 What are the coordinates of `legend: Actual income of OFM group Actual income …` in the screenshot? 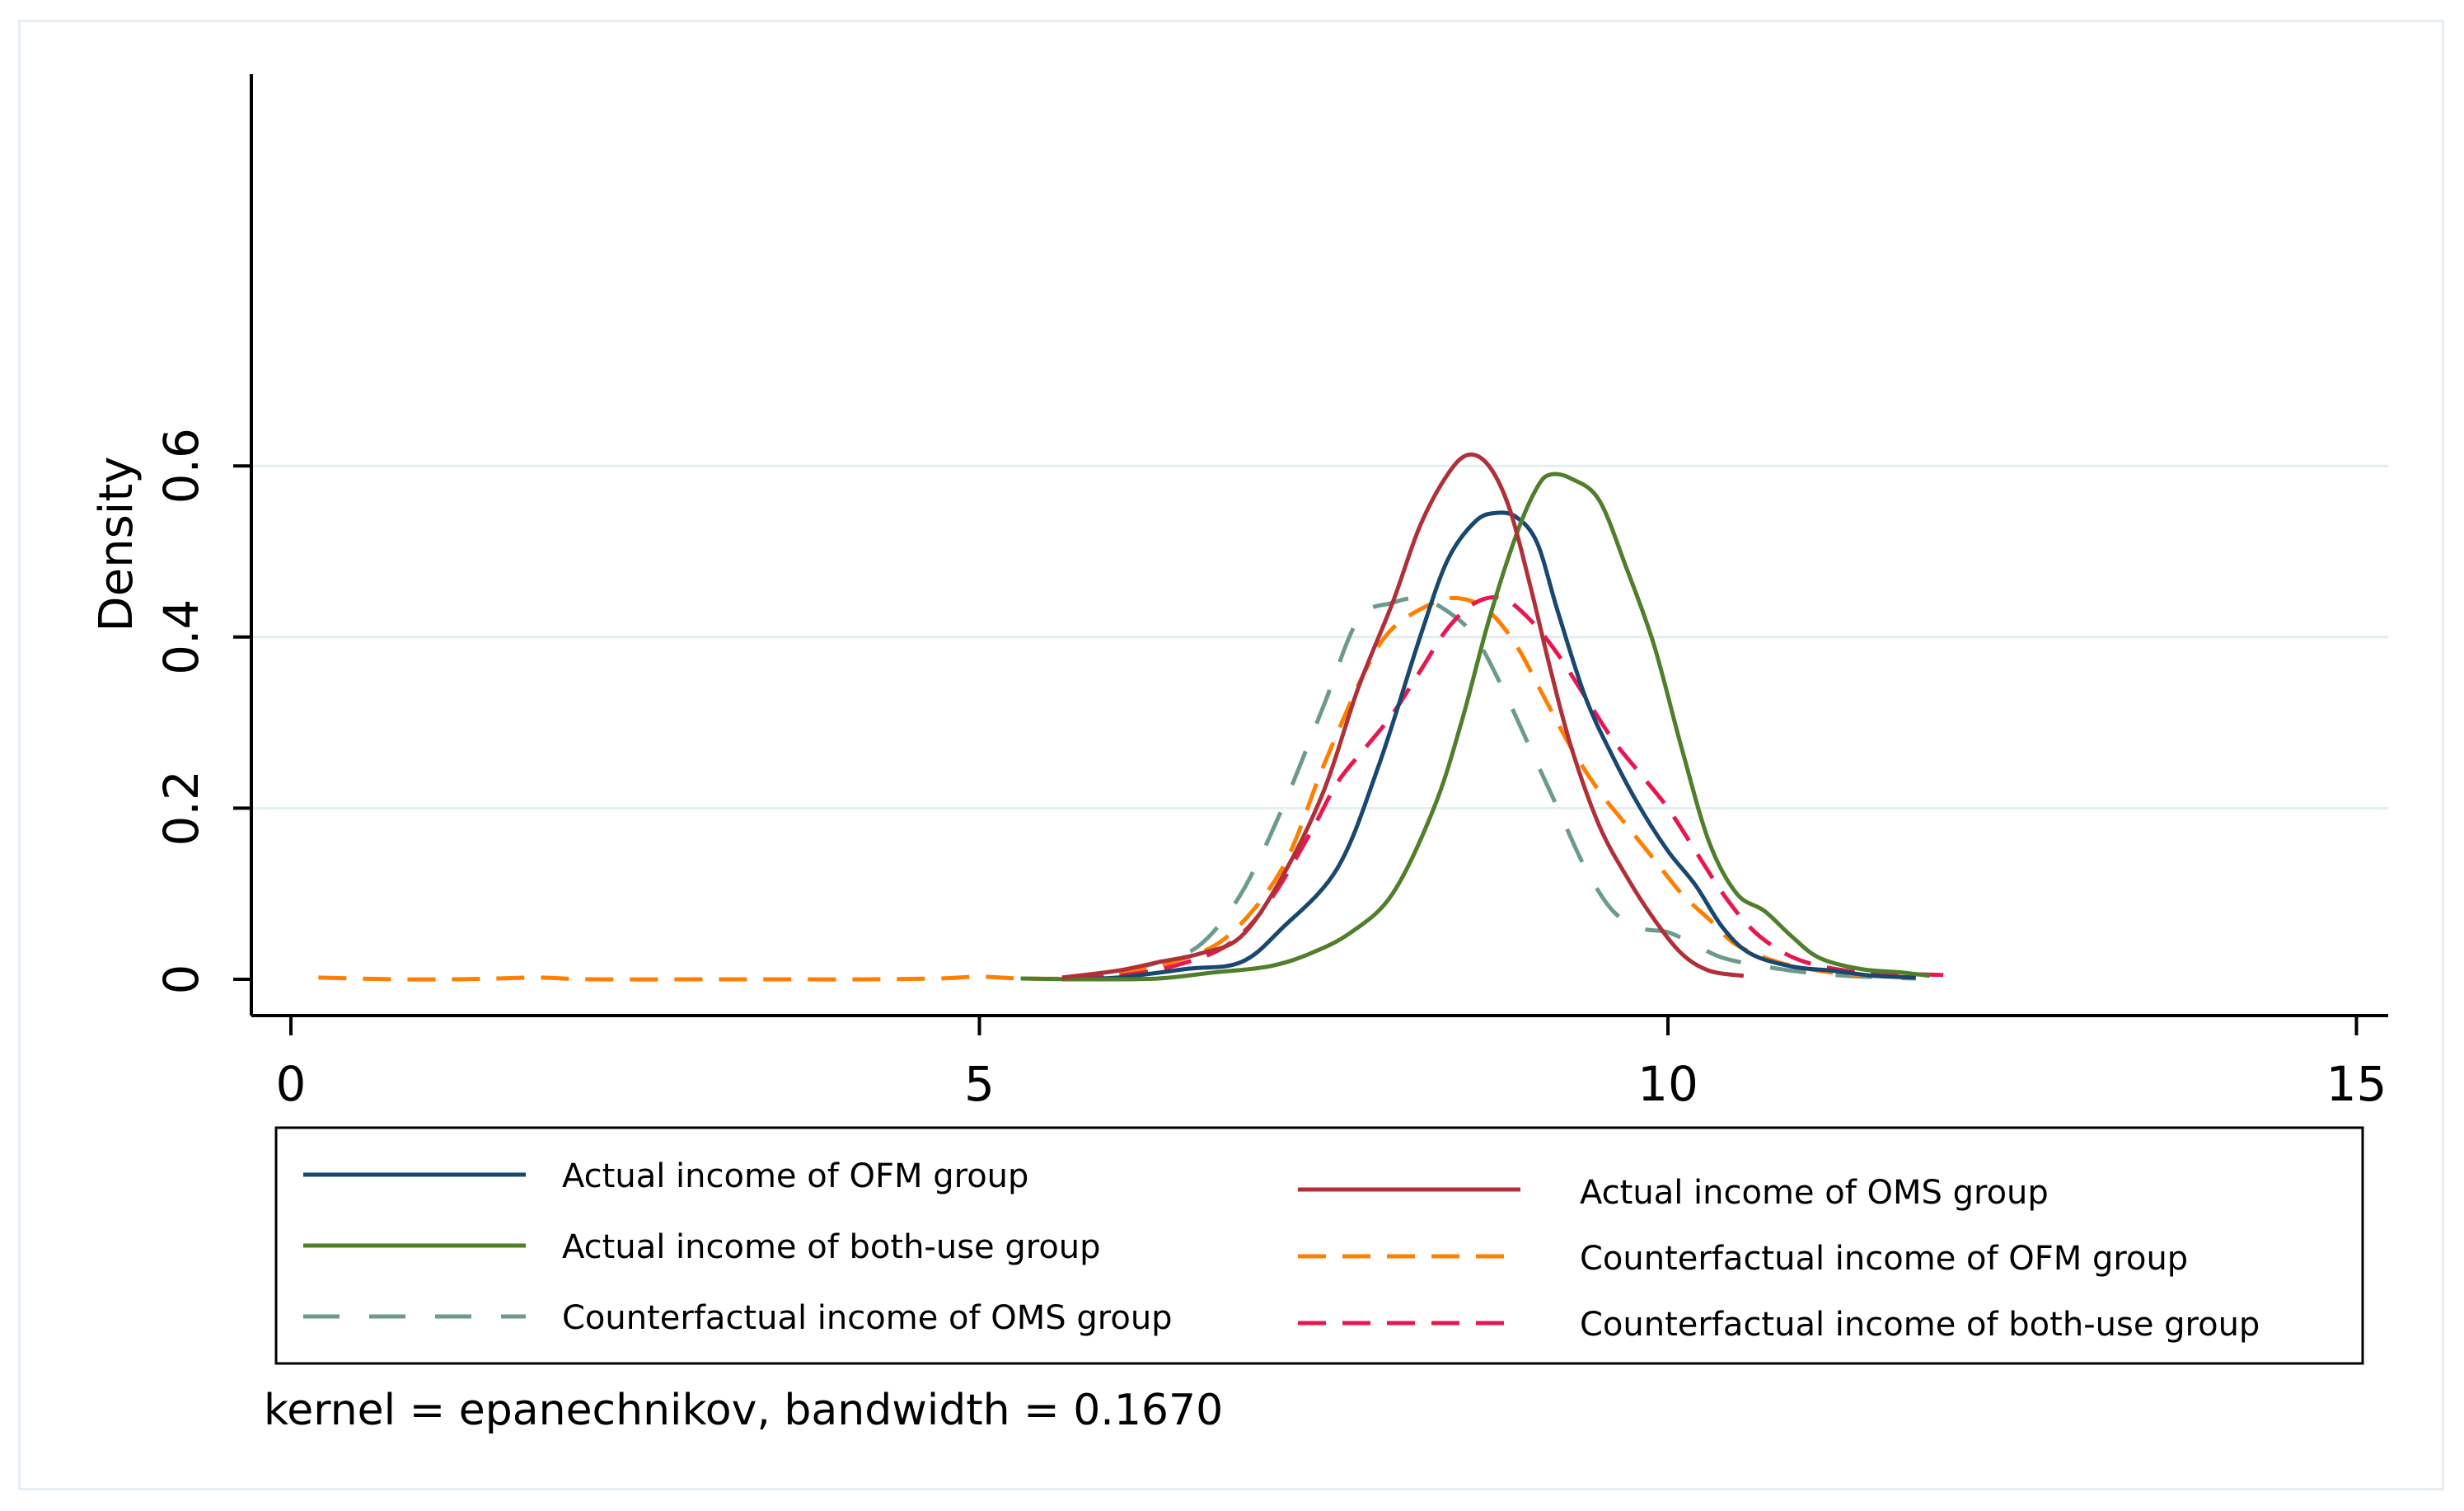 It's located at (1281, 1251).